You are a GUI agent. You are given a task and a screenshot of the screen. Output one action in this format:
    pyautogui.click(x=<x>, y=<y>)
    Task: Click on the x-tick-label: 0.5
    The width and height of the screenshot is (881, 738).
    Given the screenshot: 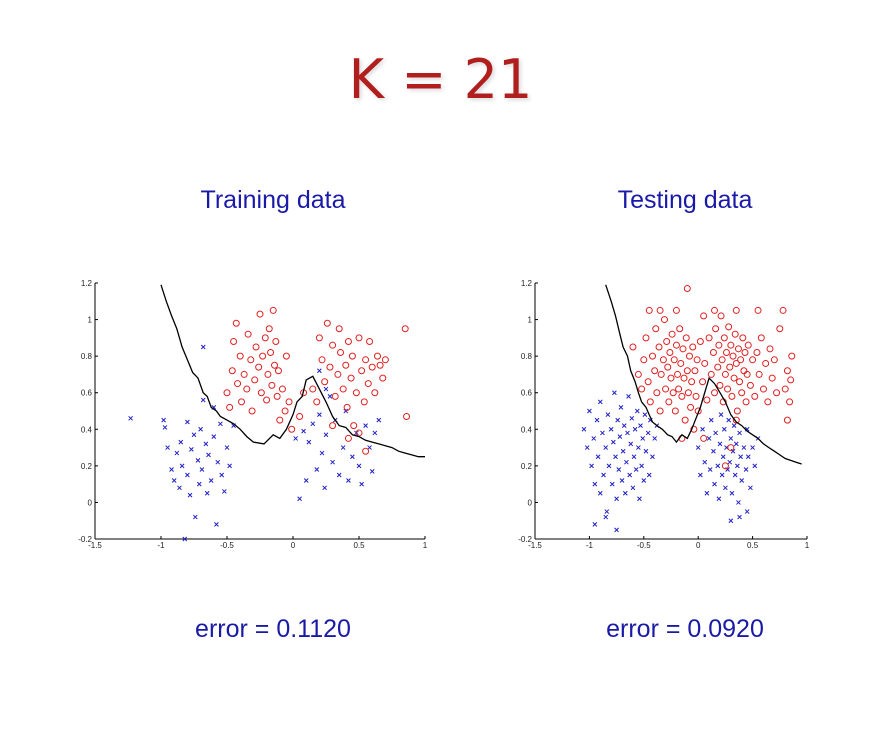 What is the action you would take?
    pyautogui.click(x=753, y=545)
    